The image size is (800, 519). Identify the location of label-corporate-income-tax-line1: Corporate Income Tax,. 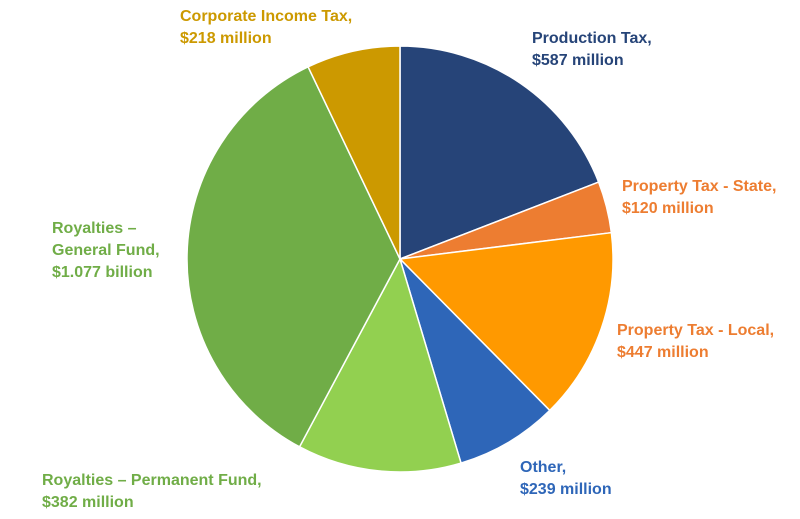
(266, 16).